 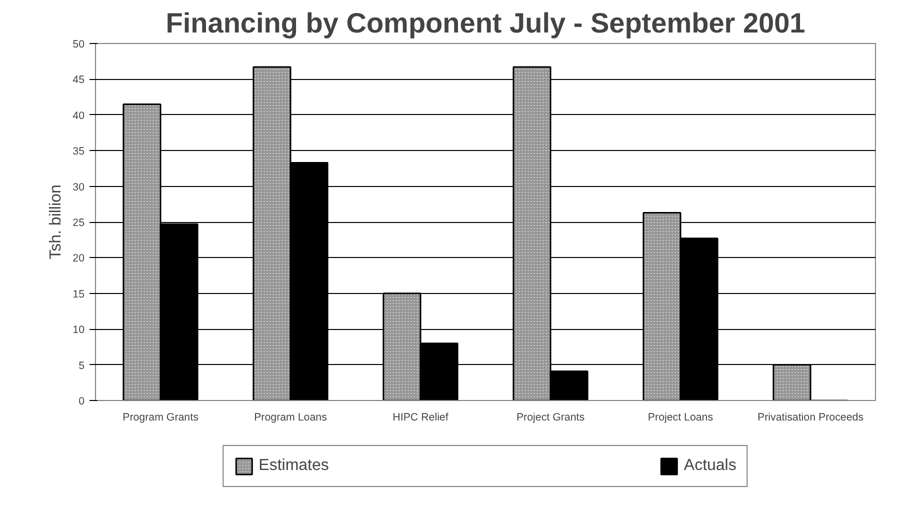 What do you see at coordinates (290, 418) in the screenshot?
I see `x-tick-label: Program Loans` at bounding box center [290, 418].